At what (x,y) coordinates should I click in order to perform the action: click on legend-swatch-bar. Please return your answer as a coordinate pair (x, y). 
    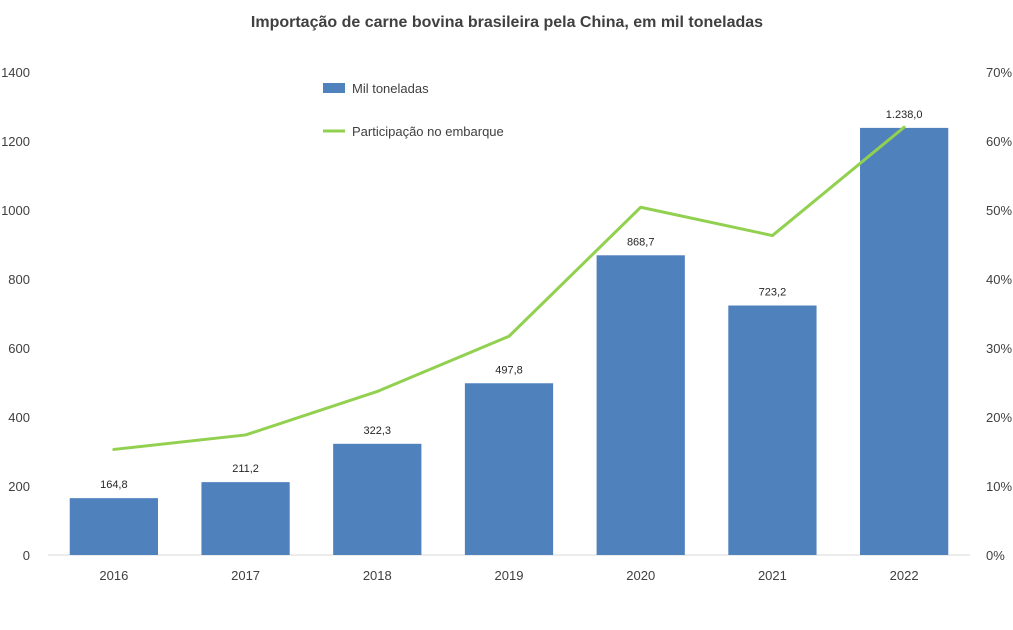
    Looking at the image, I should click on (334, 88).